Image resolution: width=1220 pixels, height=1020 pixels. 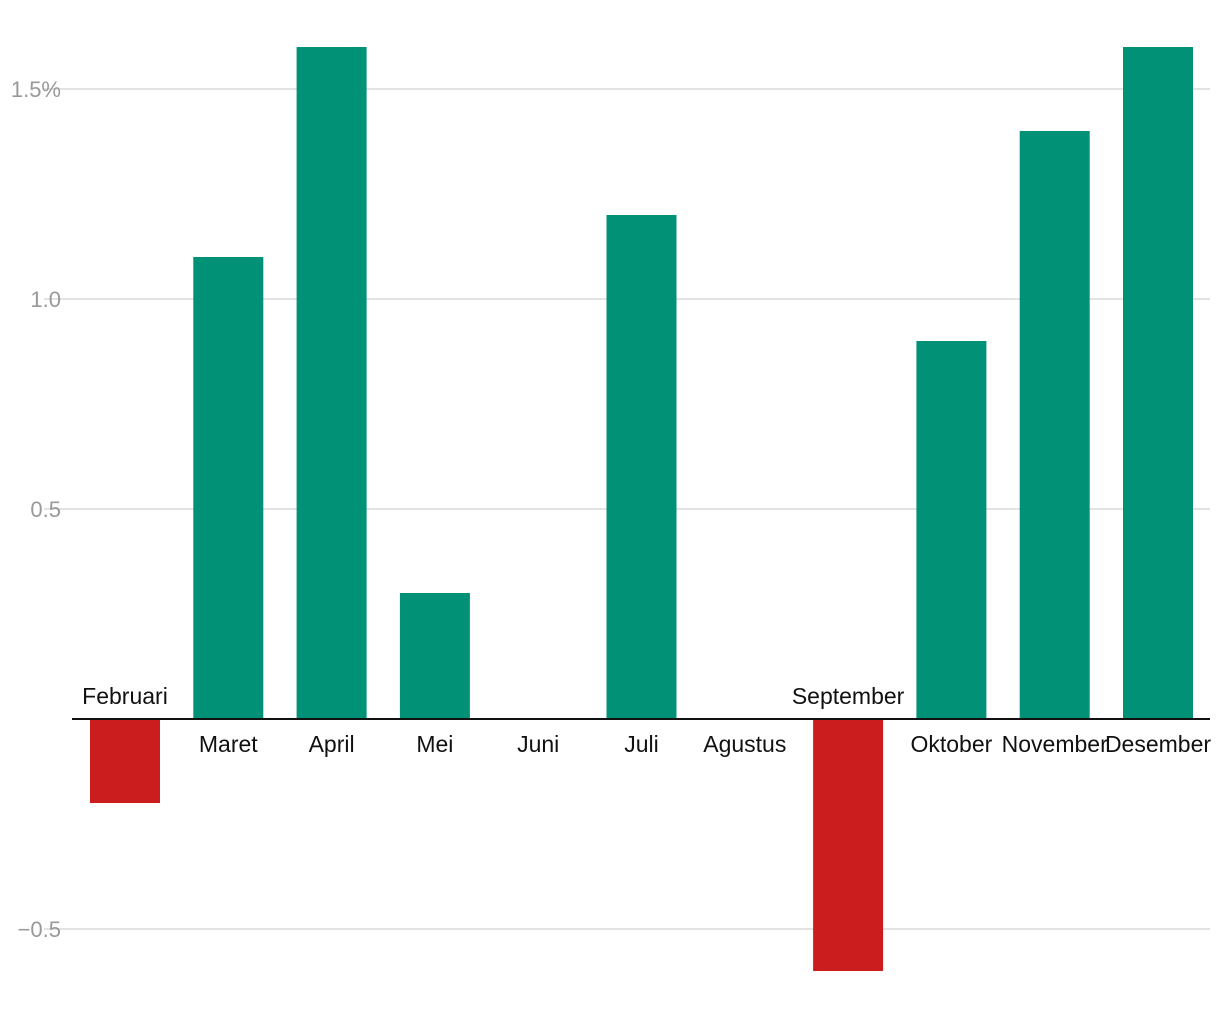 I want to click on category-label-september: September, so click(x=848, y=696).